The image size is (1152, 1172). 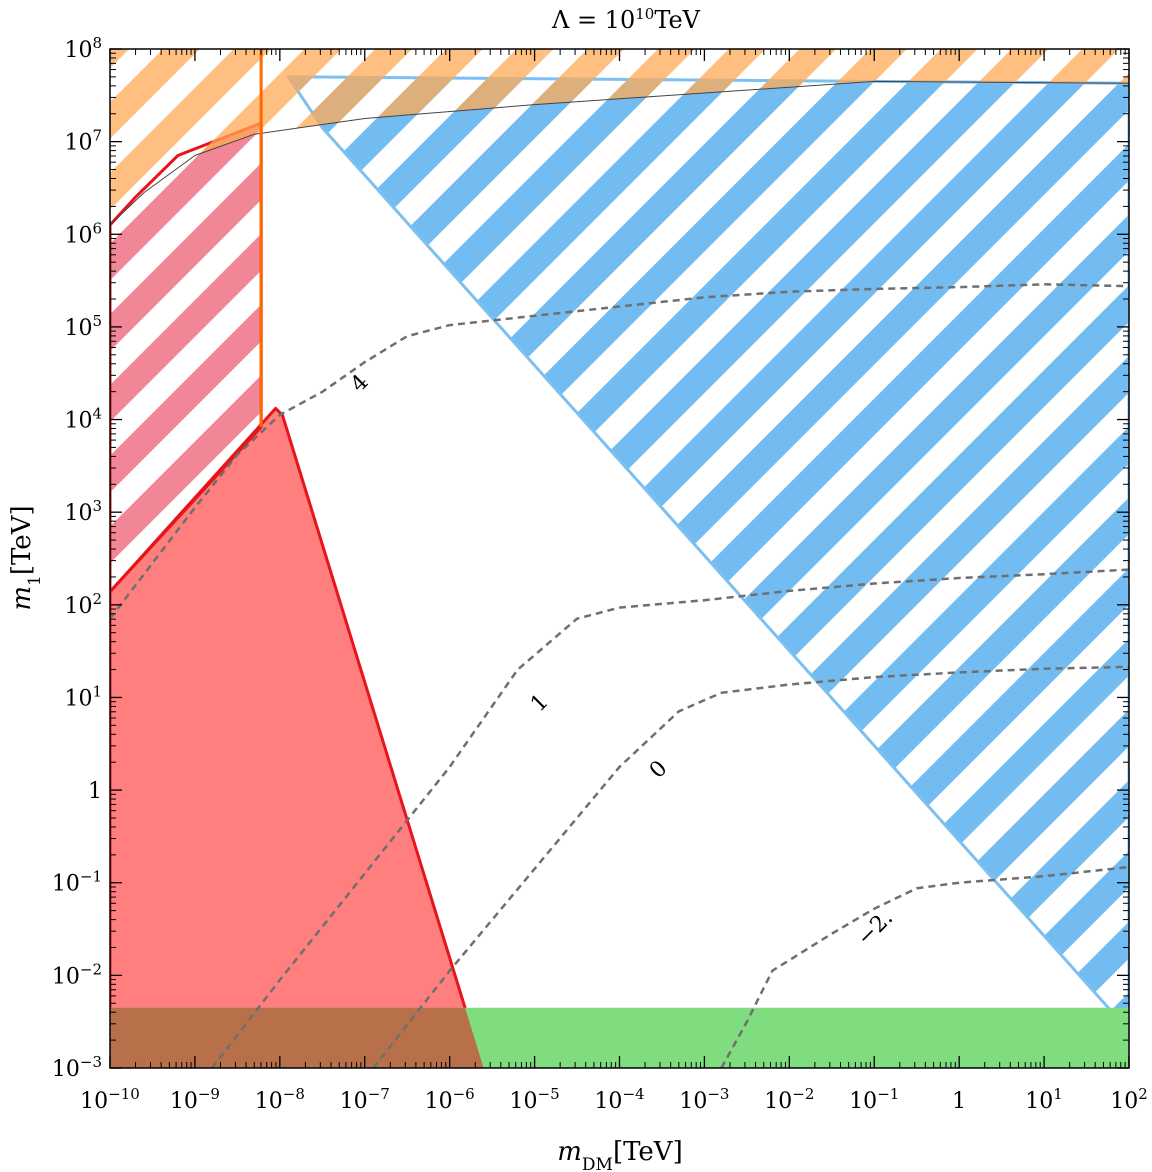 What do you see at coordinates (83, 48) in the screenshot?
I see `y-tick-label: 10⁸` at bounding box center [83, 48].